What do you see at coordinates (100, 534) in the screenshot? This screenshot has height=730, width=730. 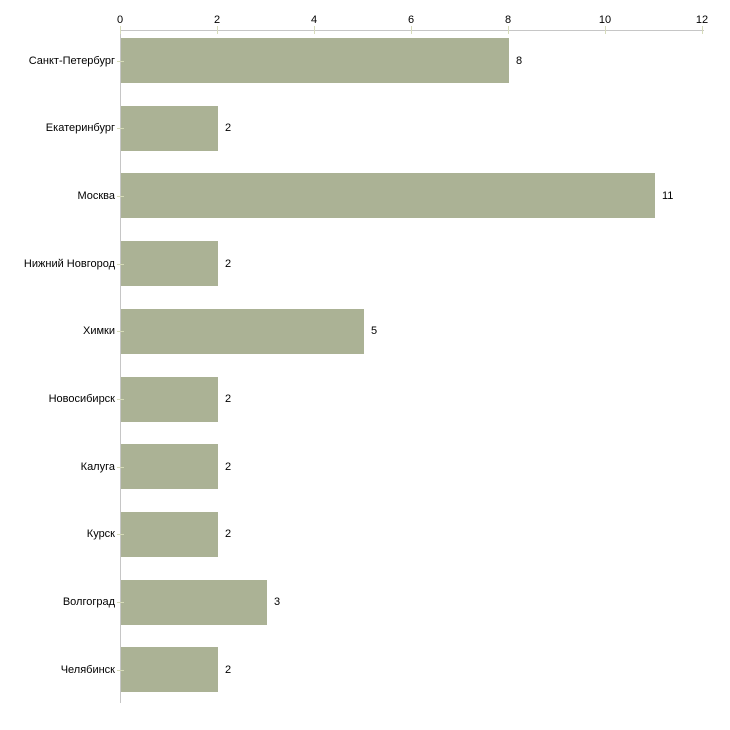 I see `category-label: Курск` at bounding box center [100, 534].